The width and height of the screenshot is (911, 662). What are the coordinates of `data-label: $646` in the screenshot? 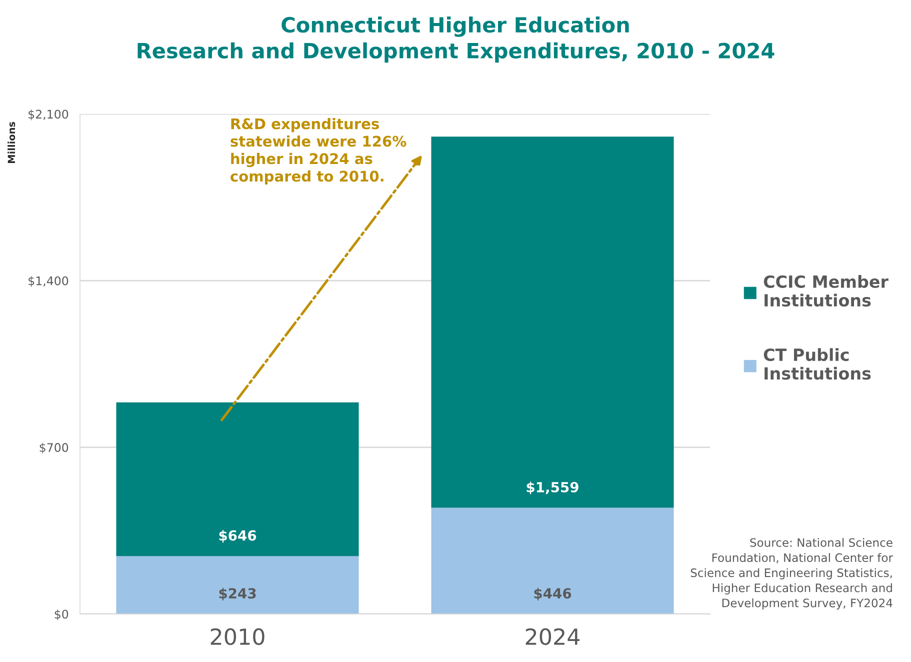 It's located at (237, 536).